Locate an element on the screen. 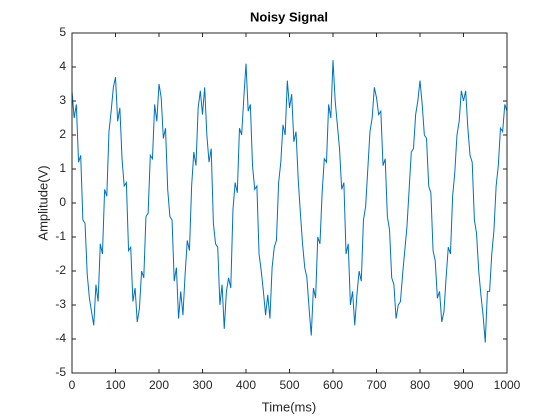 The height and width of the screenshot is (420, 560). y-tick-label: 5 is located at coordinates (62, 32).